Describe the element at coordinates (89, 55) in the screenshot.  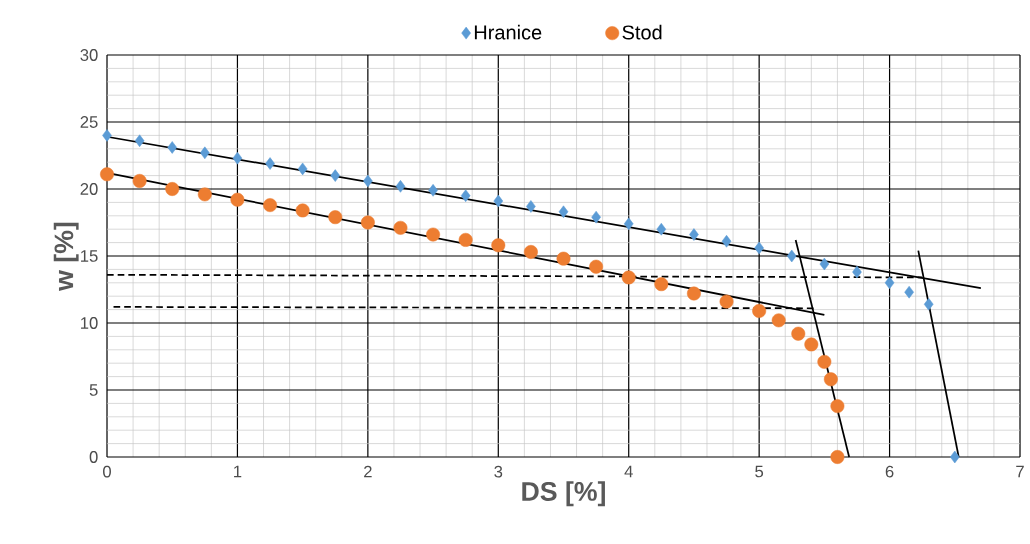
I see `y-tick-label: 30` at that location.